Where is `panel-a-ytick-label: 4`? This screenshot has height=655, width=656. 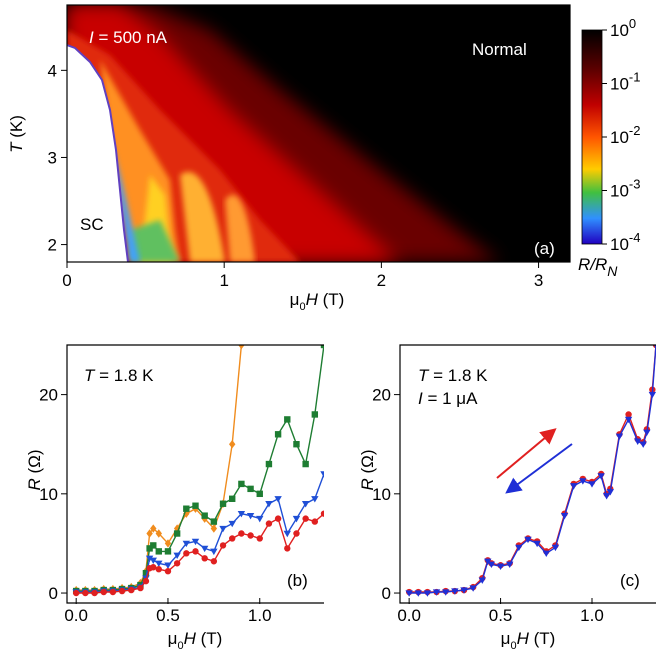 panel-a-ytick-label: 4 is located at coordinates (52, 70).